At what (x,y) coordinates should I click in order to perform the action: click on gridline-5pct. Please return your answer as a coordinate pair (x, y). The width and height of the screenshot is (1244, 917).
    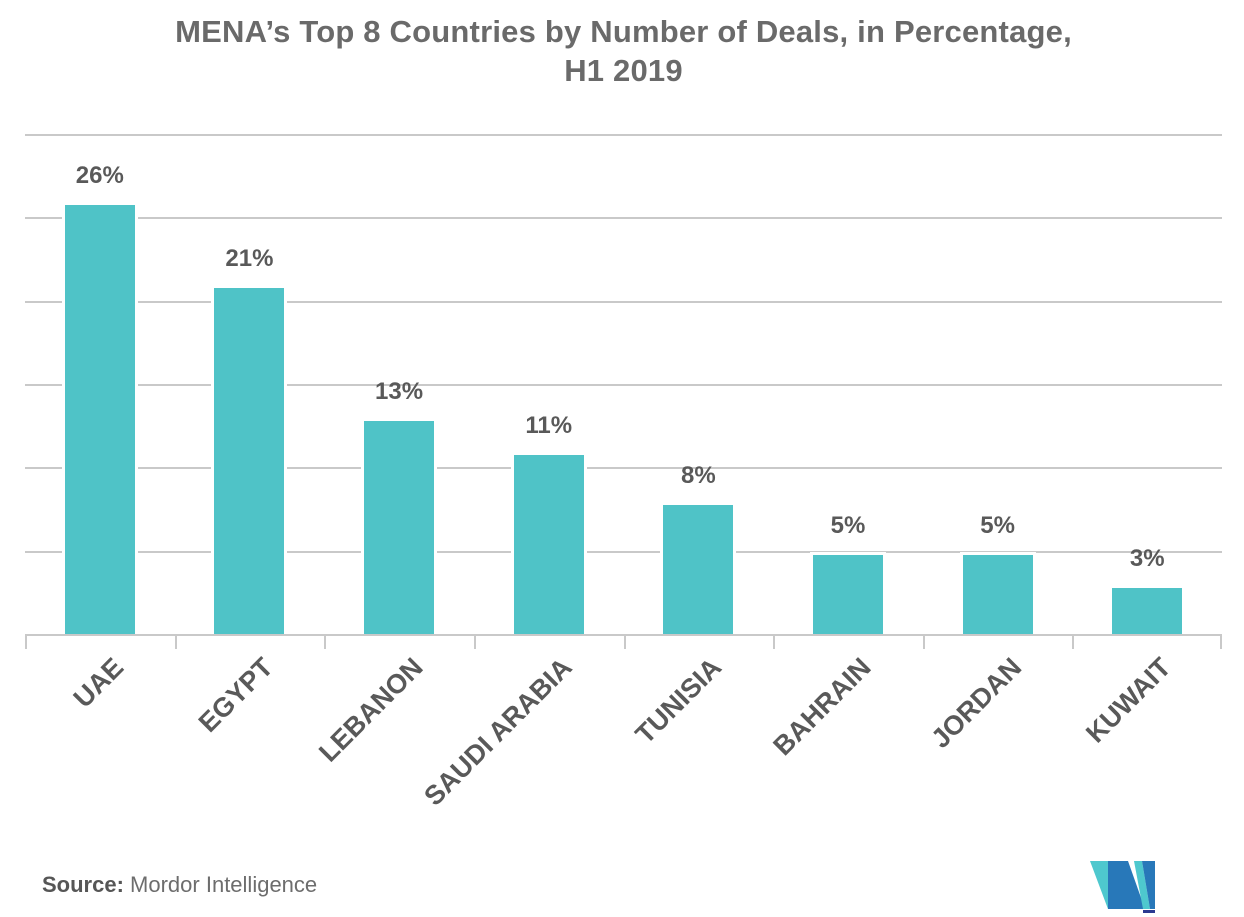
    Looking at the image, I should click on (623, 551).